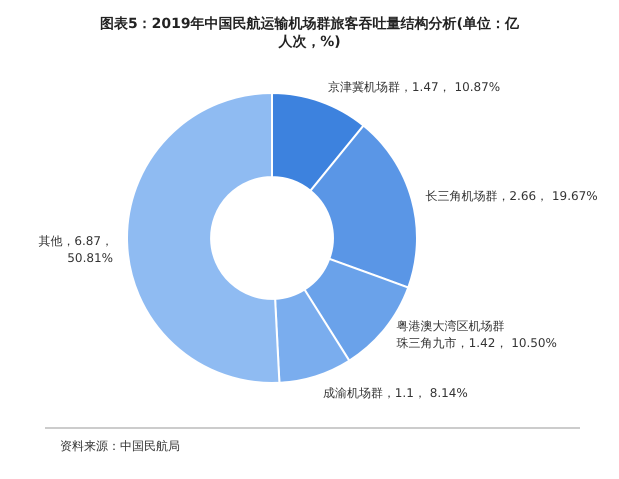  I want to click on slice-label: 成渝机场群，1.1， 8.14%, so click(395, 393).